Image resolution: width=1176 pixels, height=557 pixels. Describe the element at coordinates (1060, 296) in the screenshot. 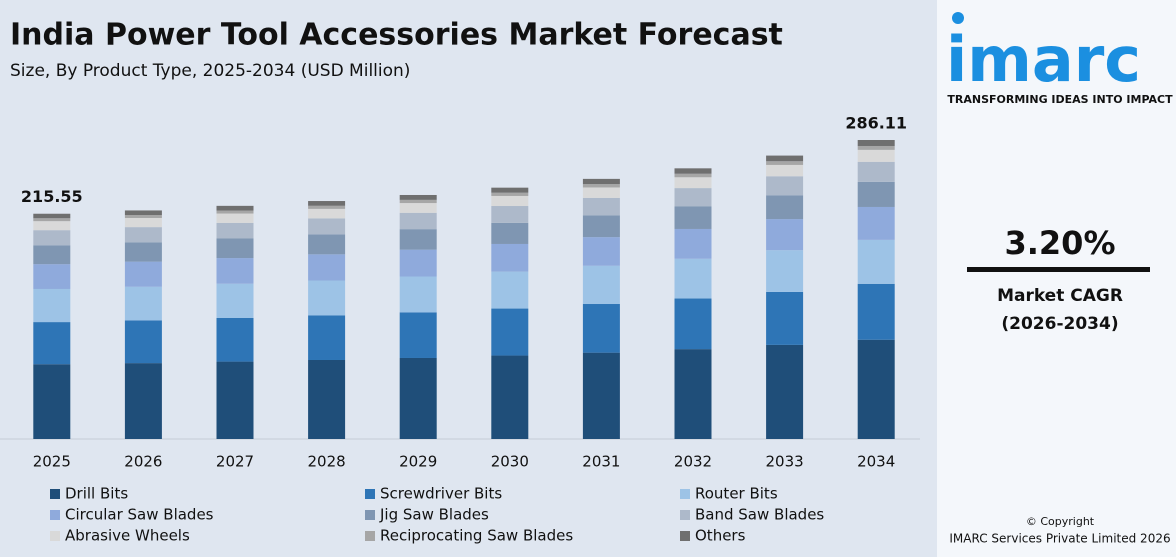

I see `cagr-label: Market CAGR` at that location.